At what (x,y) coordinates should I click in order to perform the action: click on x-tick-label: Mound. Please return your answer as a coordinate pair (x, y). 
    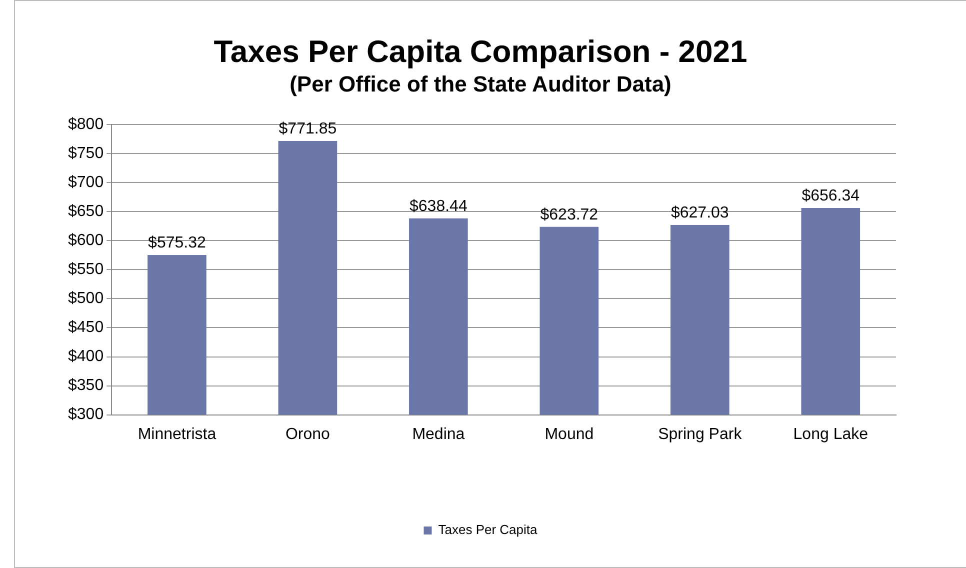
    Looking at the image, I should click on (569, 434).